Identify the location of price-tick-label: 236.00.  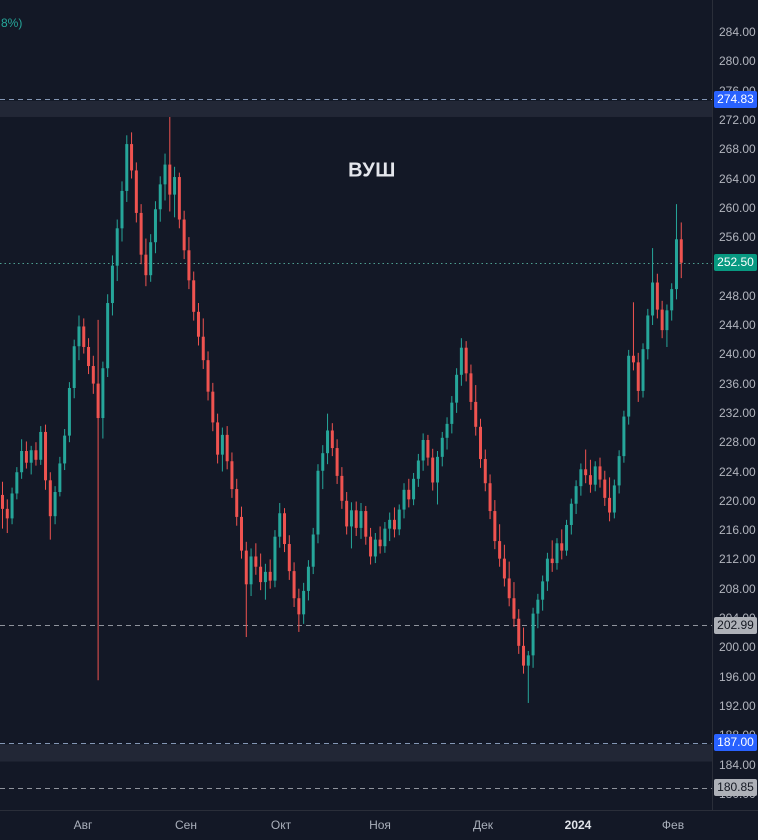
(737, 383).